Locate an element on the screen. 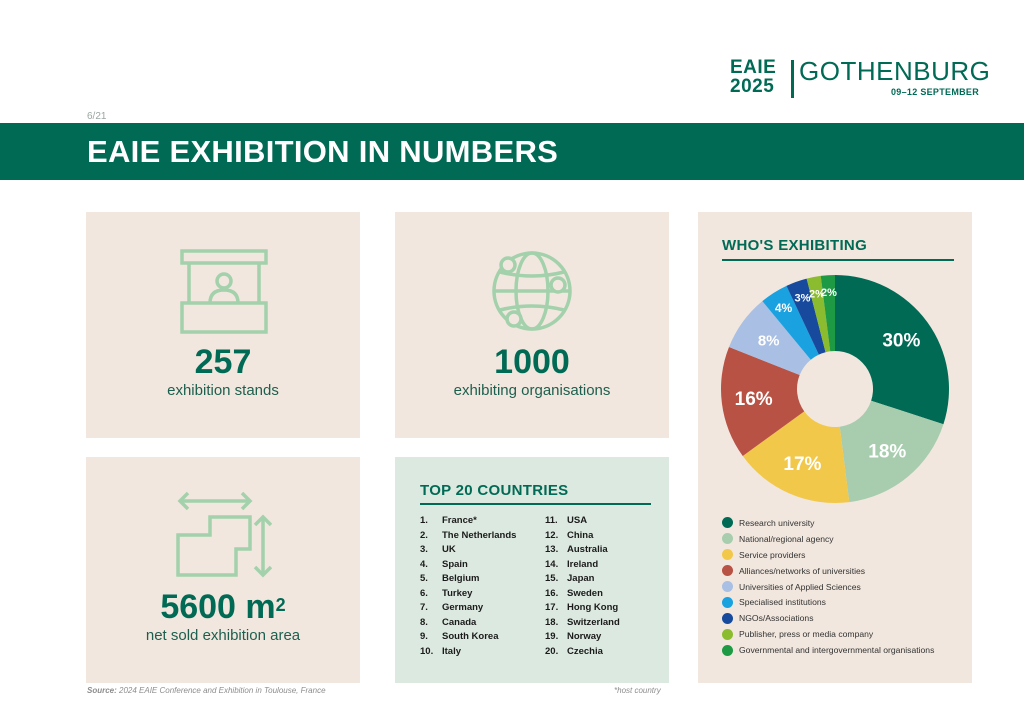  country-item: 18. Switzerland is located at coordinates (582, 624).